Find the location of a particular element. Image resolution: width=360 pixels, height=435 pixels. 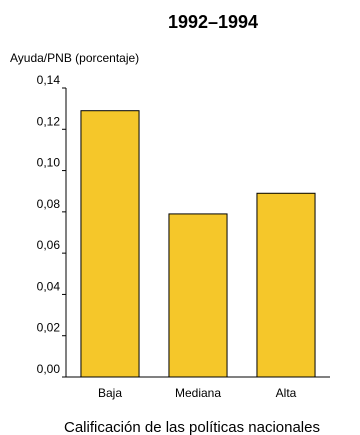

bar-alta is located at coordinates (286, 285).